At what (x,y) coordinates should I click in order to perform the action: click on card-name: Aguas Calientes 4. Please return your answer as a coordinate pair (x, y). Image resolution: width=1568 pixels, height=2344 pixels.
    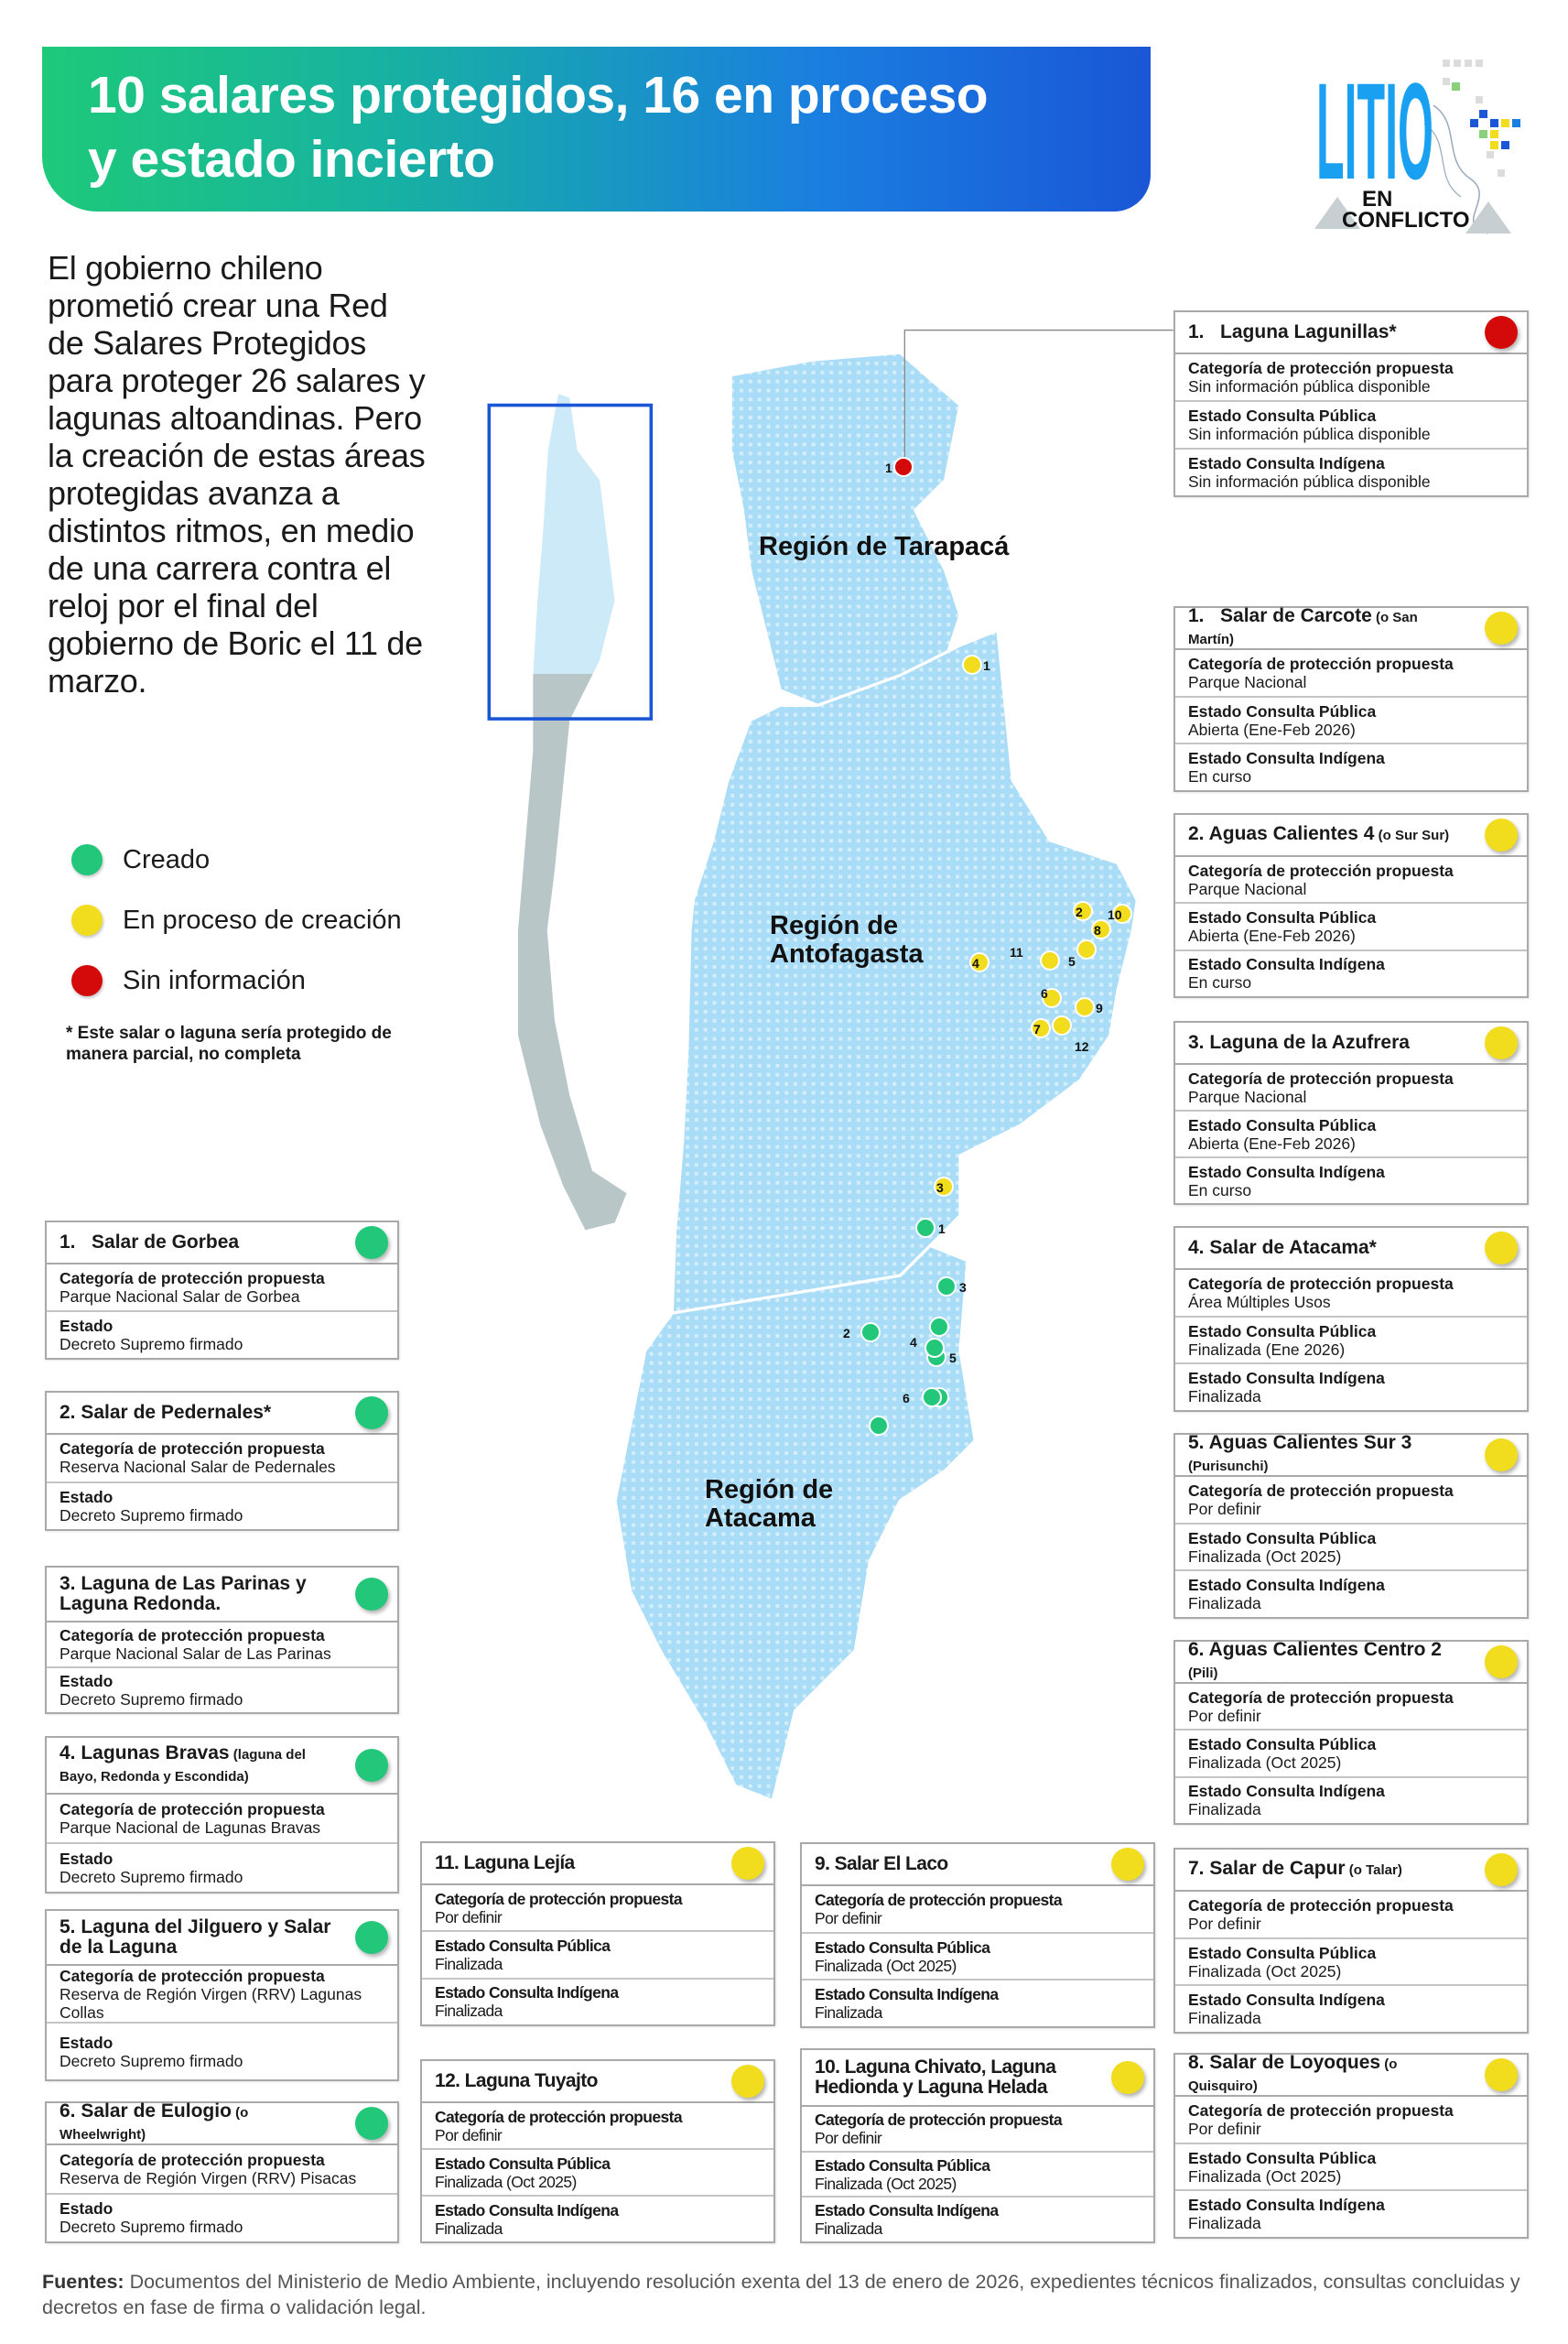
    Looking at the image, I should click on (1291, 834).